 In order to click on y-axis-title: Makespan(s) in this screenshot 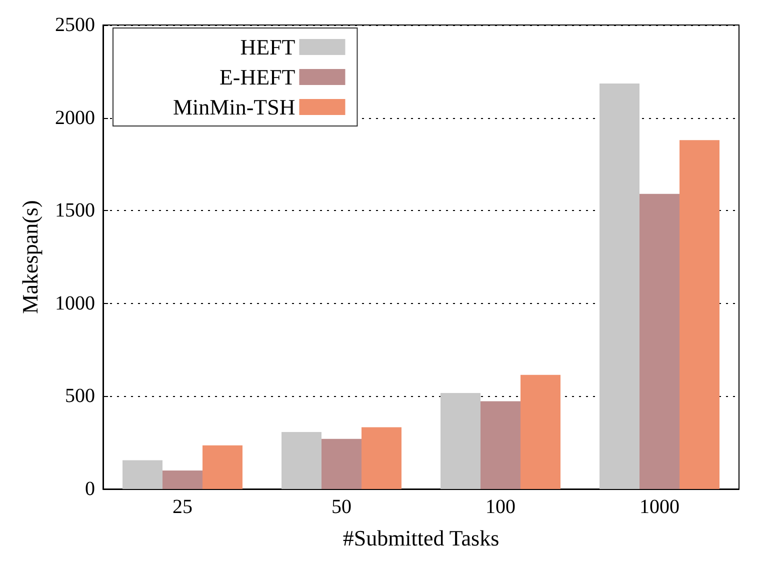, I will do `click(30, 257)`.